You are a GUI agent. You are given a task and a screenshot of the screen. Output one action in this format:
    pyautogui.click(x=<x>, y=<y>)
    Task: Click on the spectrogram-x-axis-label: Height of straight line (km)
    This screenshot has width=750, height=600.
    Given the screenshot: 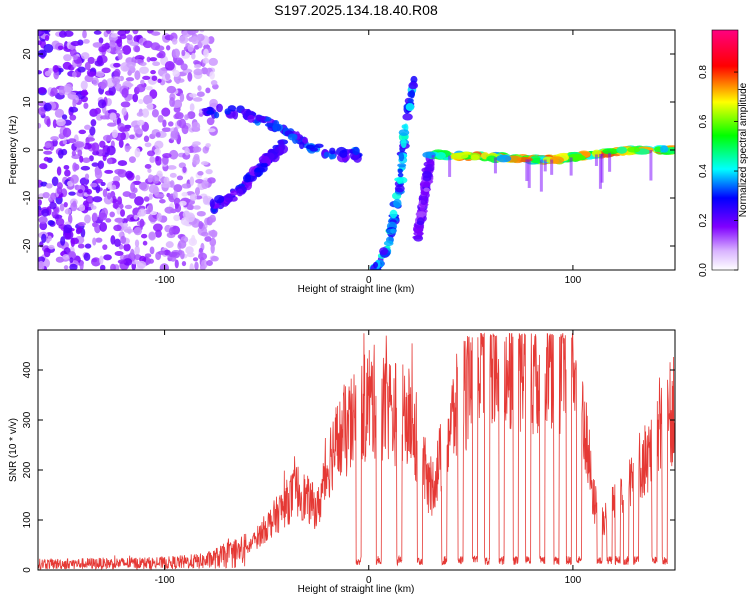 What is the action you would take?
    pyautogui.click(x=356, y=289)
    